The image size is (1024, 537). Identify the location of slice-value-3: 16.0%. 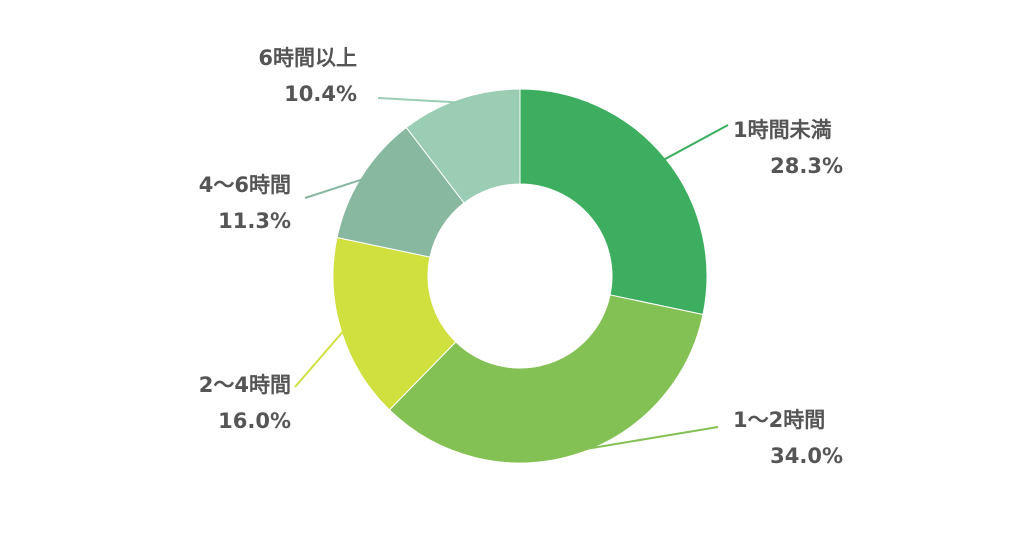
(254, 421).